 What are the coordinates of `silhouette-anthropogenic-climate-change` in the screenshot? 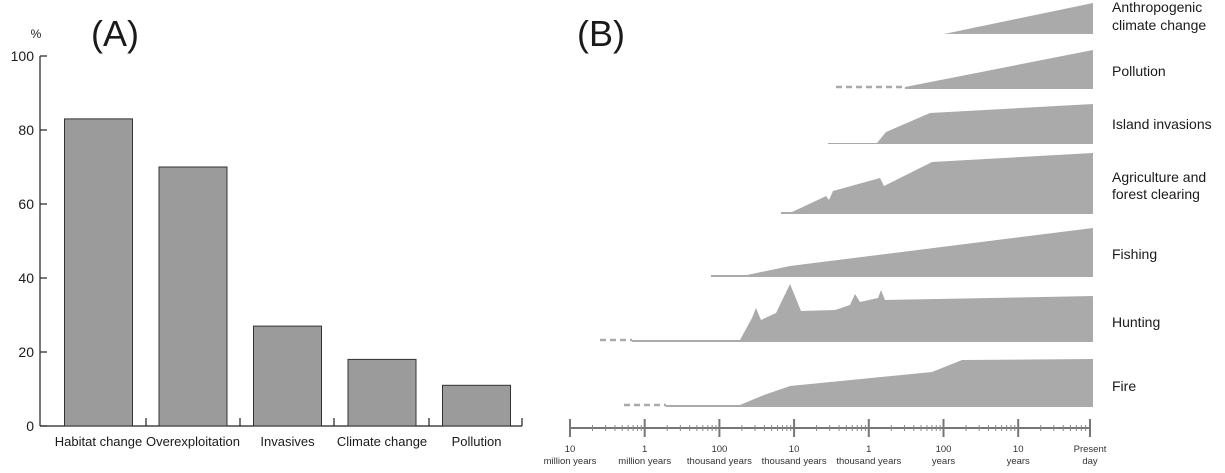 It's located at (1018, 18).